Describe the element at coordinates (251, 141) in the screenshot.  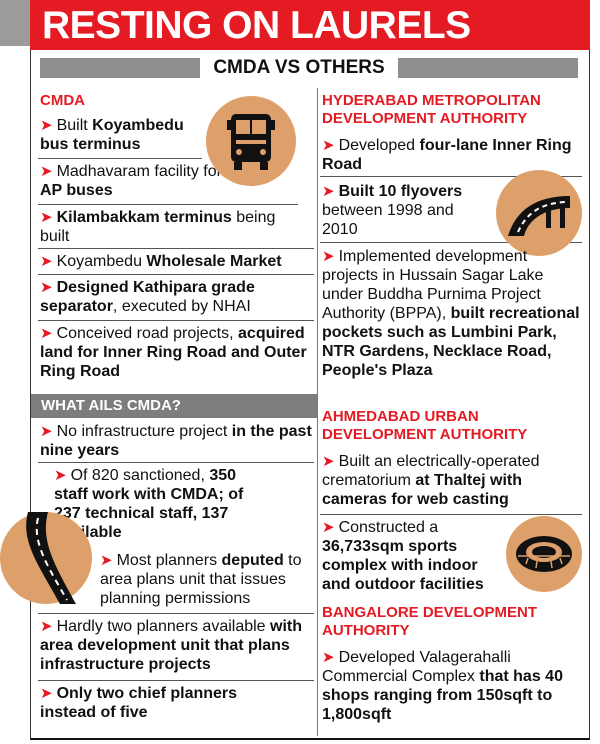
I see `bus-icon` at that location.